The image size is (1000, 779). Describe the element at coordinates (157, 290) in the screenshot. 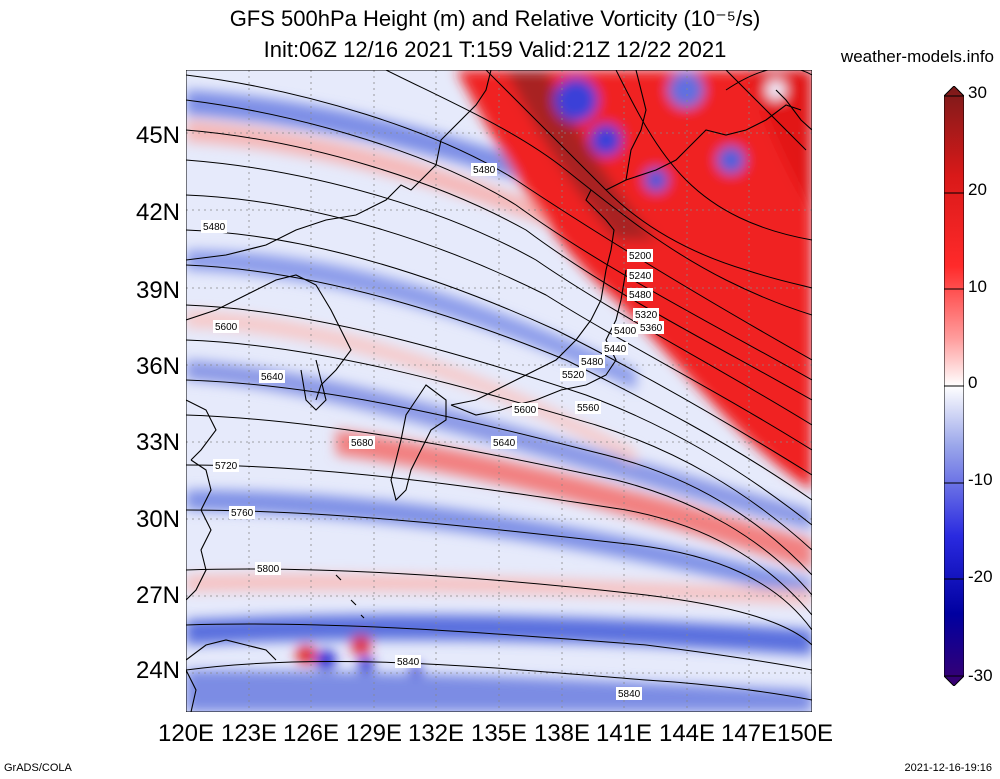

I see `lat-label-39n: 39N` at that location.